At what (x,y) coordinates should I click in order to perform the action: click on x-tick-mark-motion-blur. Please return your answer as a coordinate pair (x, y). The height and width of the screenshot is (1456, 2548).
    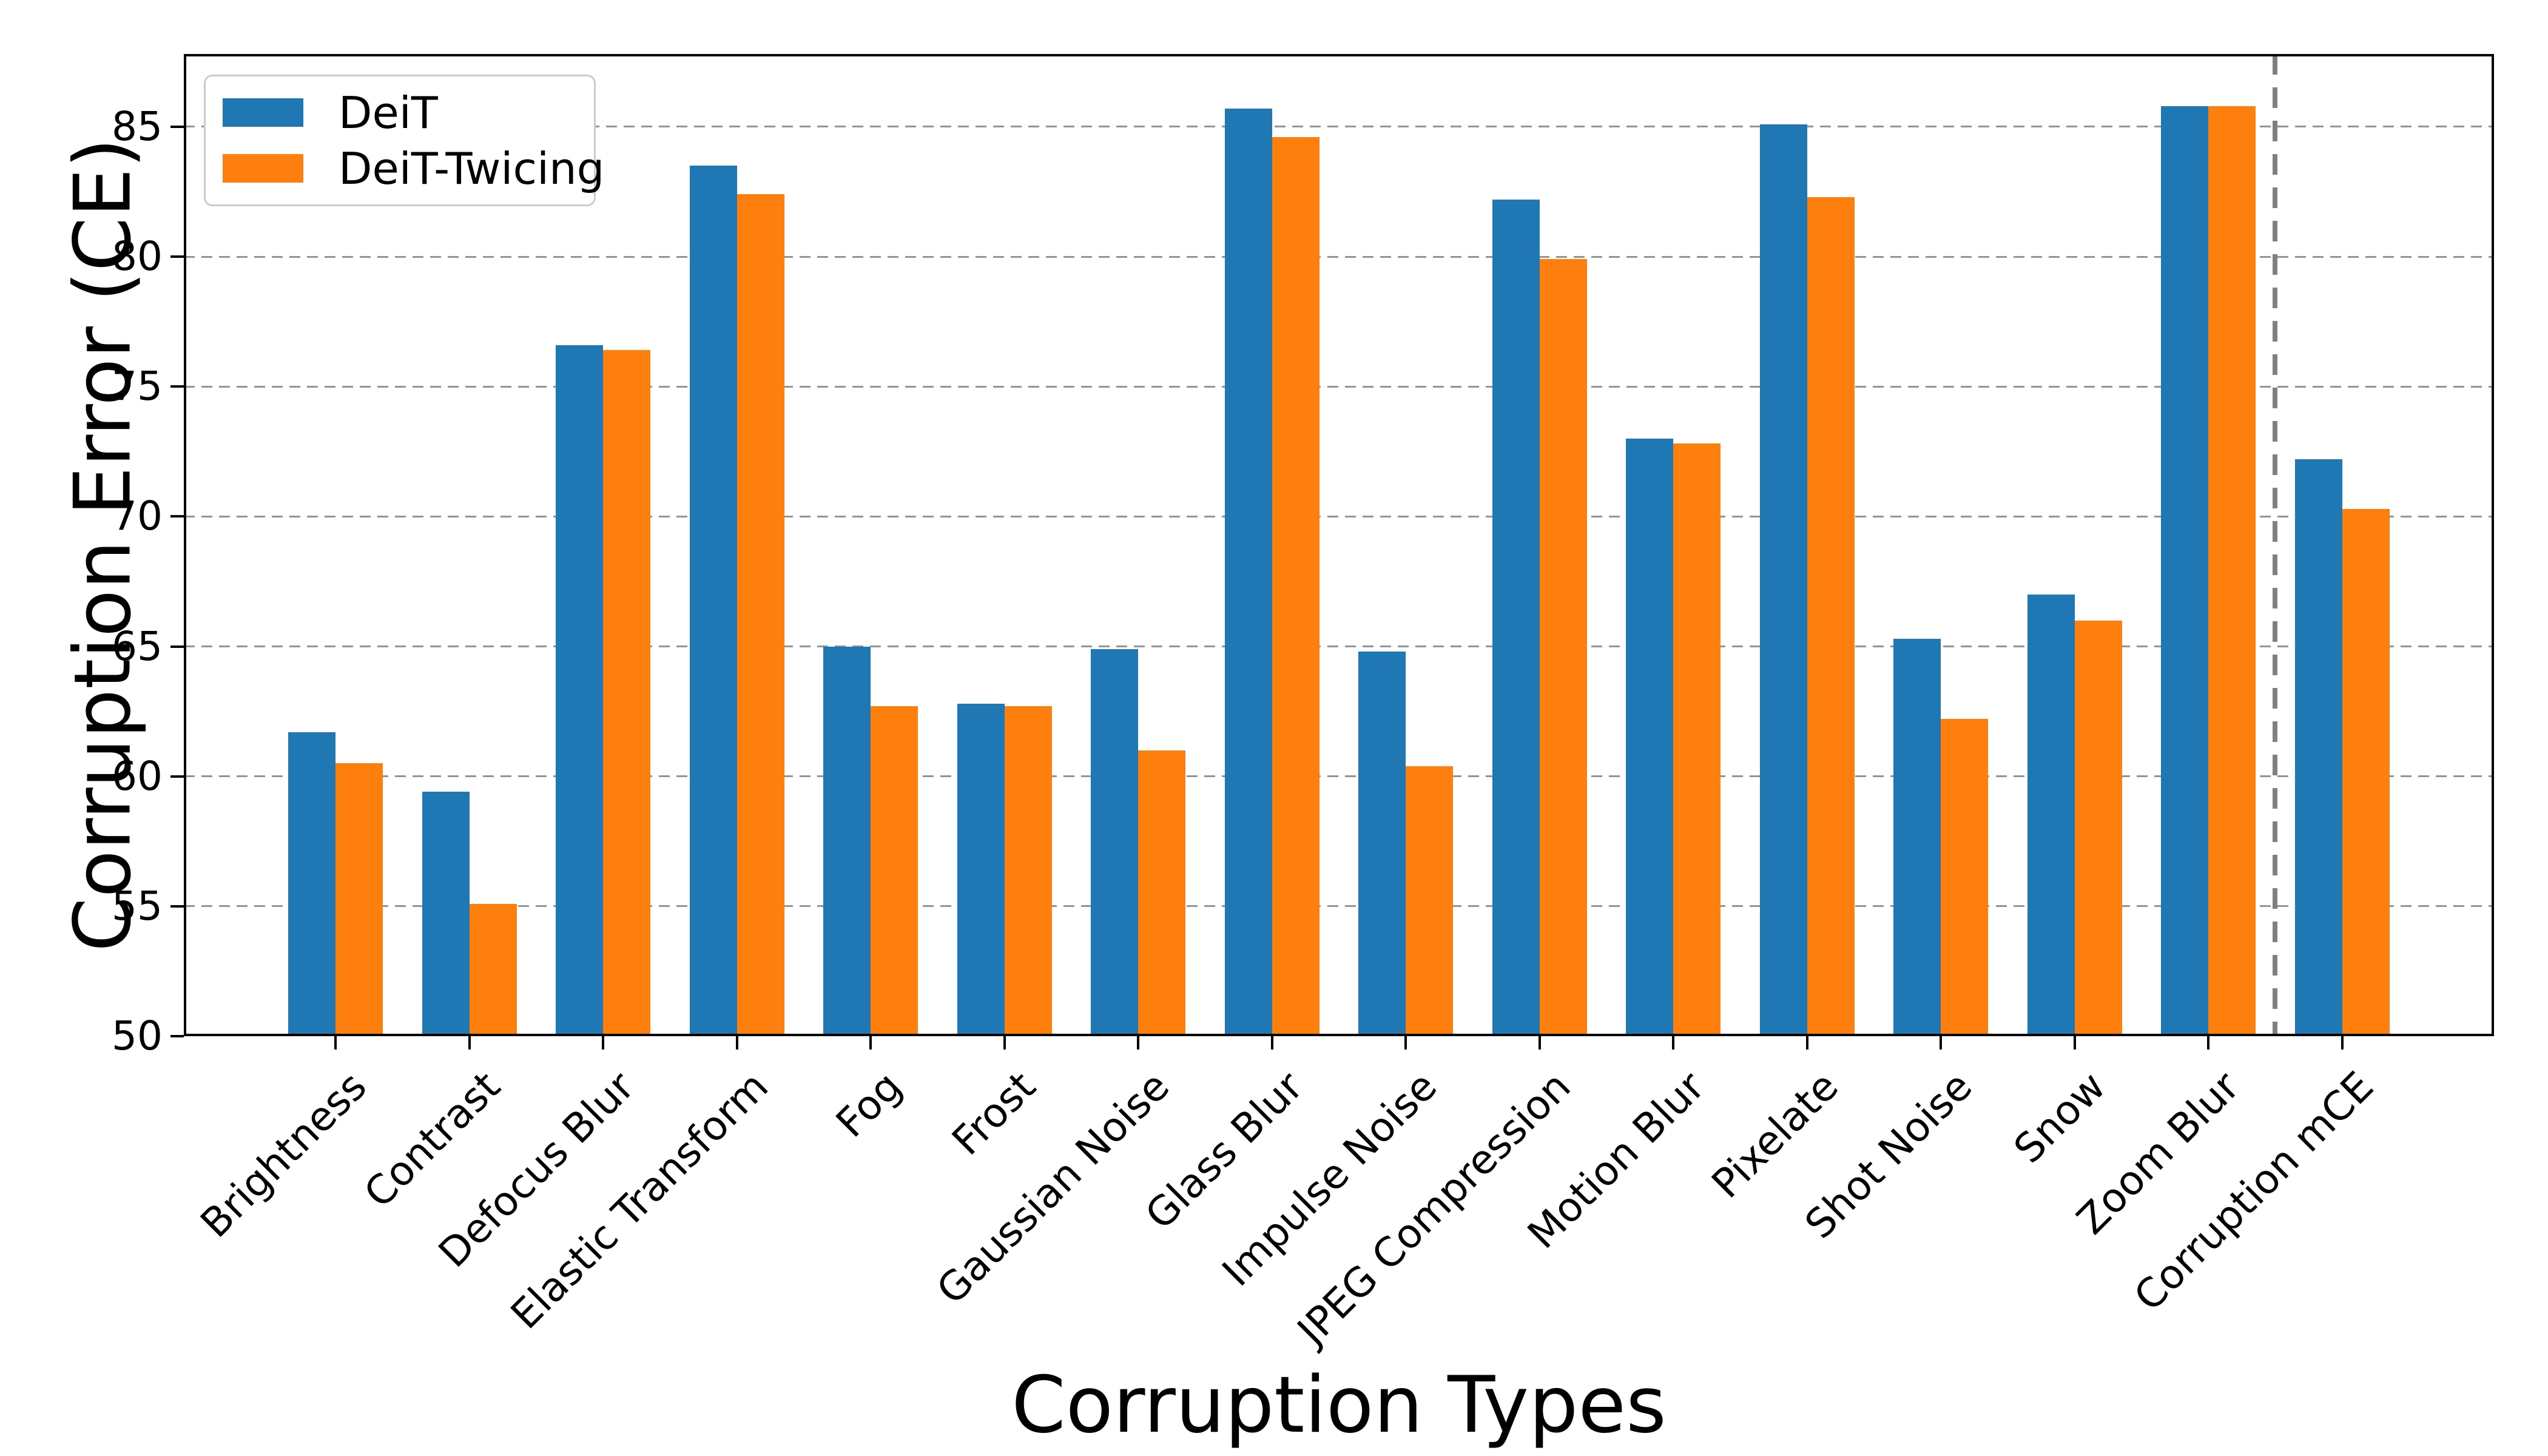
    Looking at the image, I should click on (1673, 1043).